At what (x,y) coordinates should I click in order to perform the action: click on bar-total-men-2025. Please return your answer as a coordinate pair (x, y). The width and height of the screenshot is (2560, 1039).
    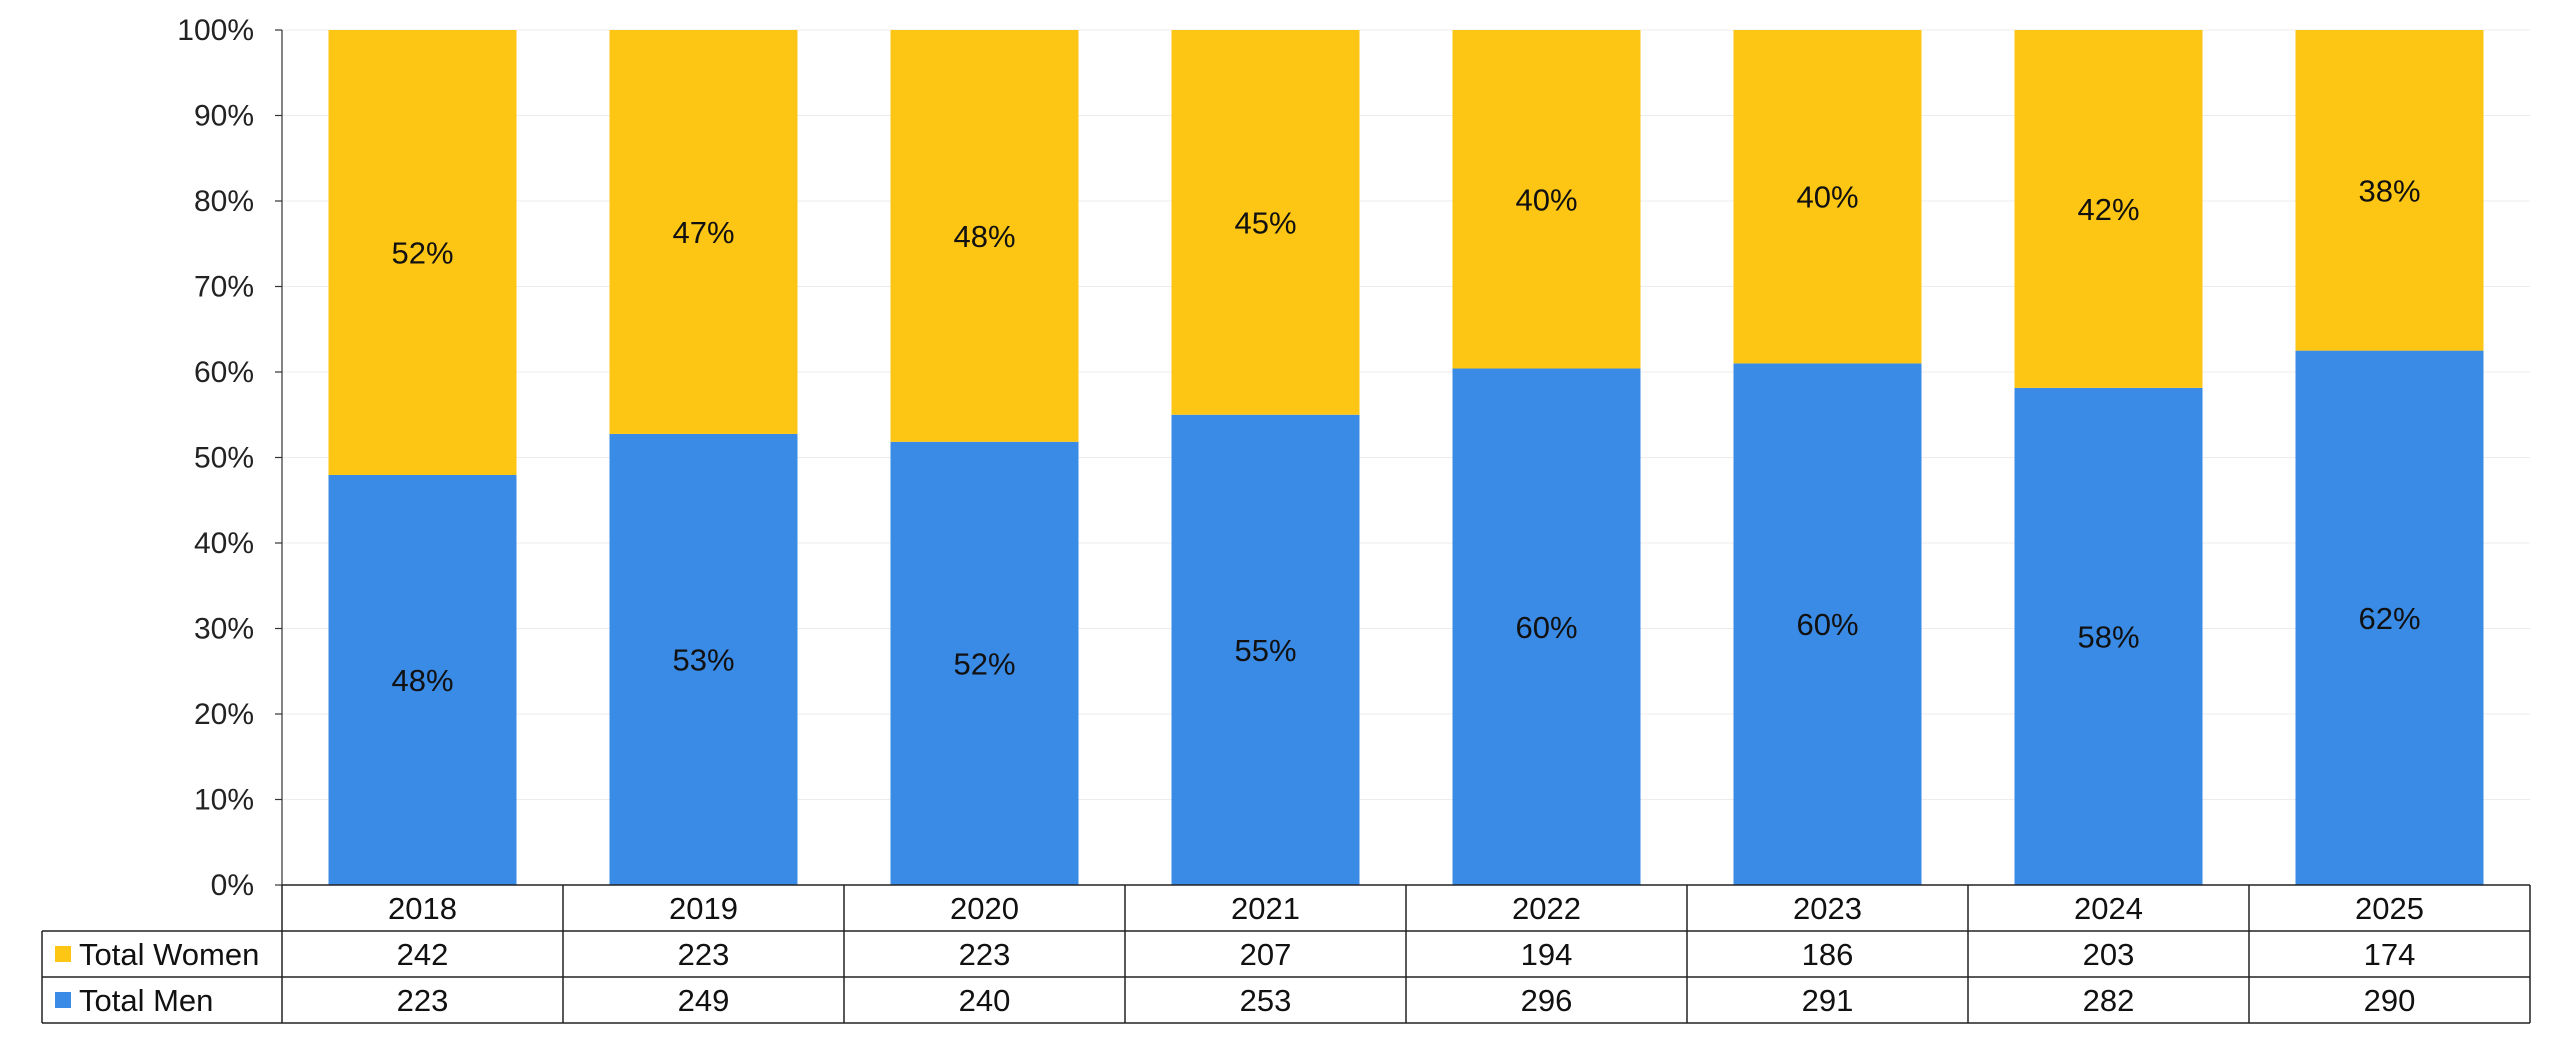
    Looking at the image, I should click on (2389, 617).